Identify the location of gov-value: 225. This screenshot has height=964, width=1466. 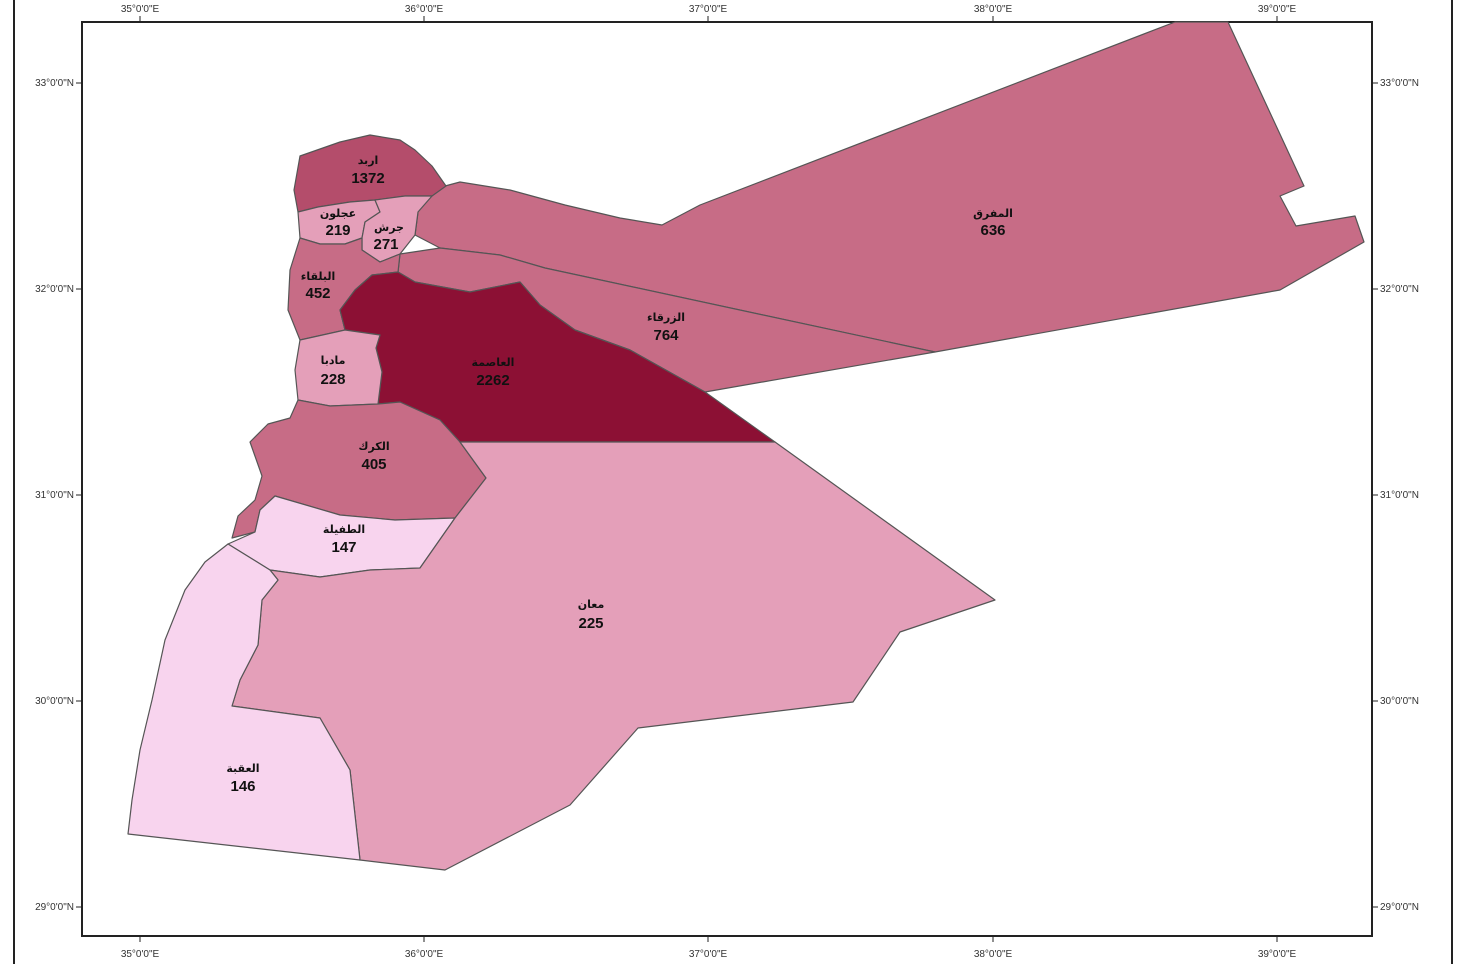
(590, 623).